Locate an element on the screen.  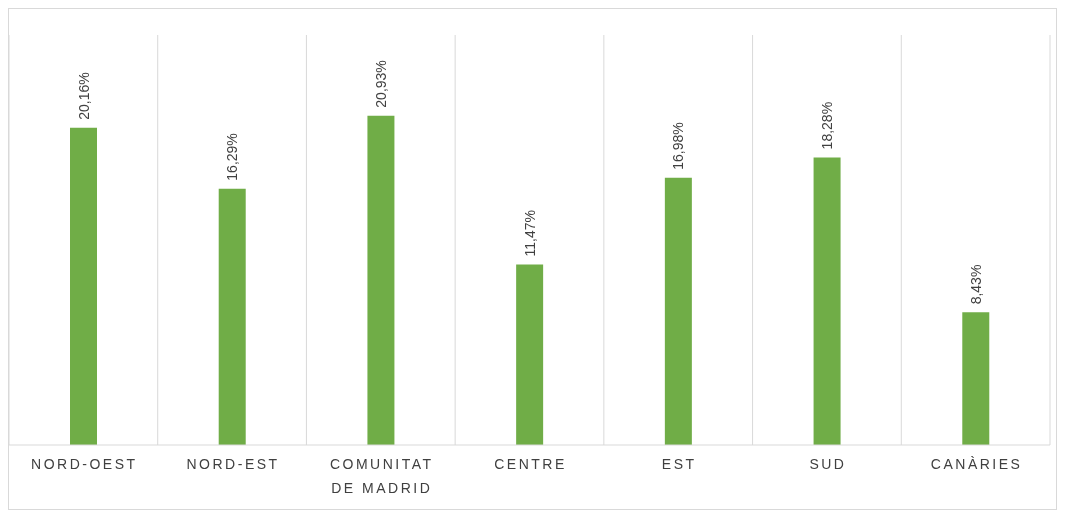
data-label: 16,98% is located at coordinates (678, 146).